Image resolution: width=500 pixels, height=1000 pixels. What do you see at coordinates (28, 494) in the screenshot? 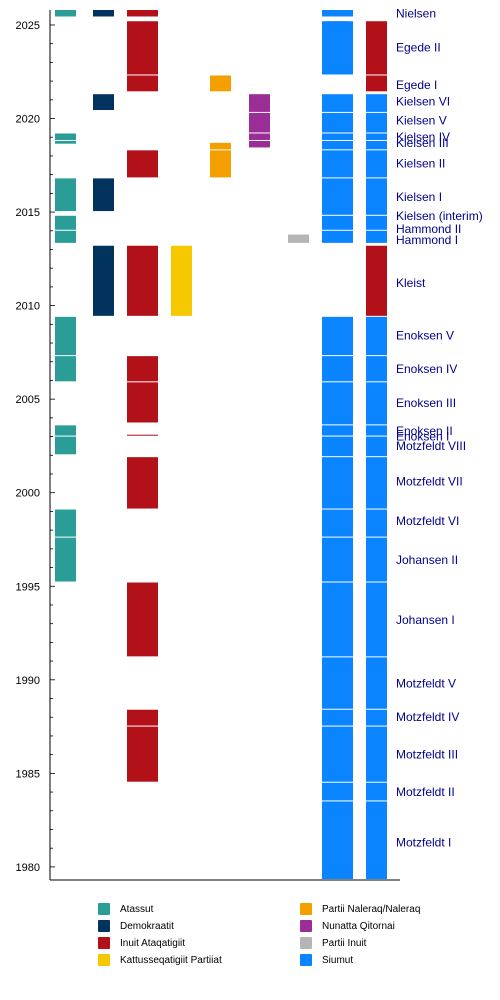
I see `y-tick-label: 2000` at bounding box center [28, 494].